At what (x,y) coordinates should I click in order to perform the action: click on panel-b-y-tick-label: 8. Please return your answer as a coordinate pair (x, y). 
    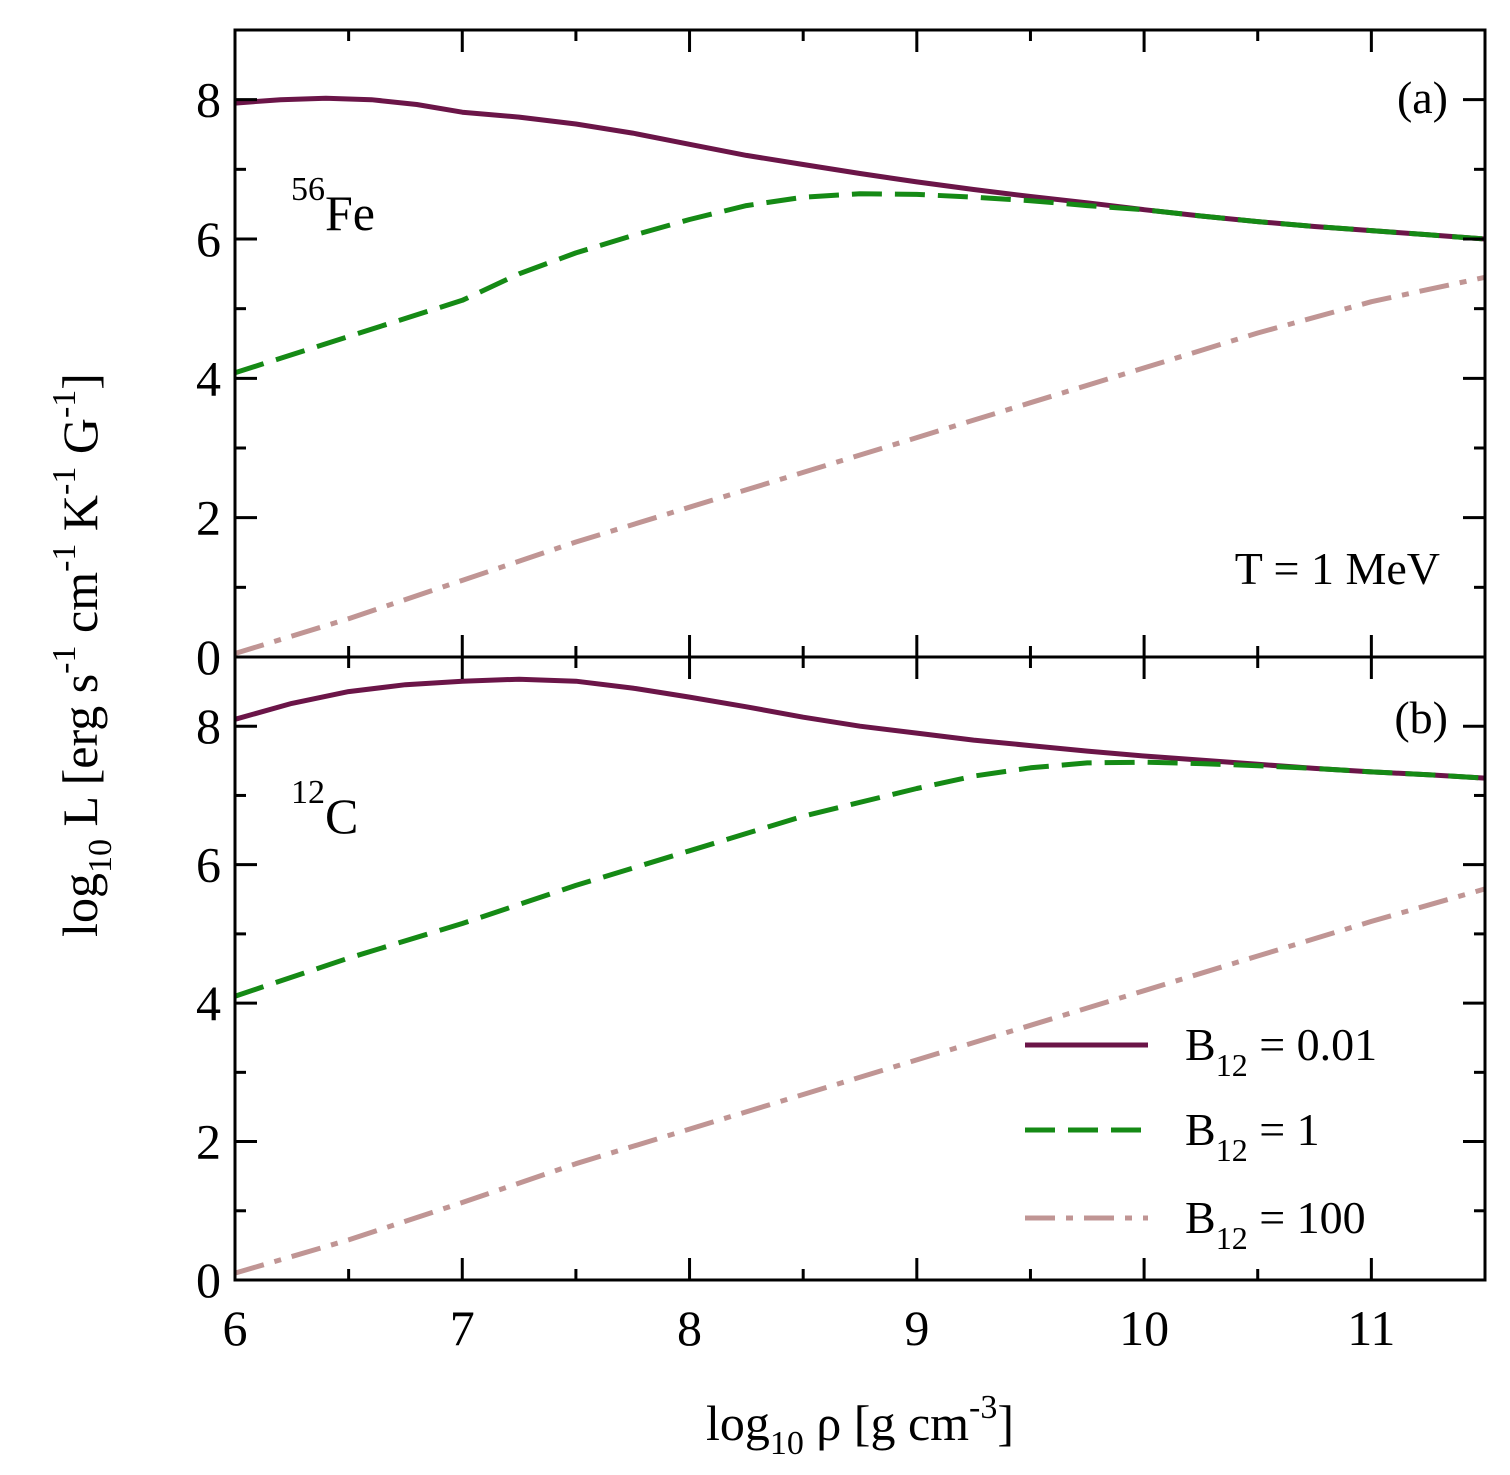
    Looking at the image, I should click on (208, 726).